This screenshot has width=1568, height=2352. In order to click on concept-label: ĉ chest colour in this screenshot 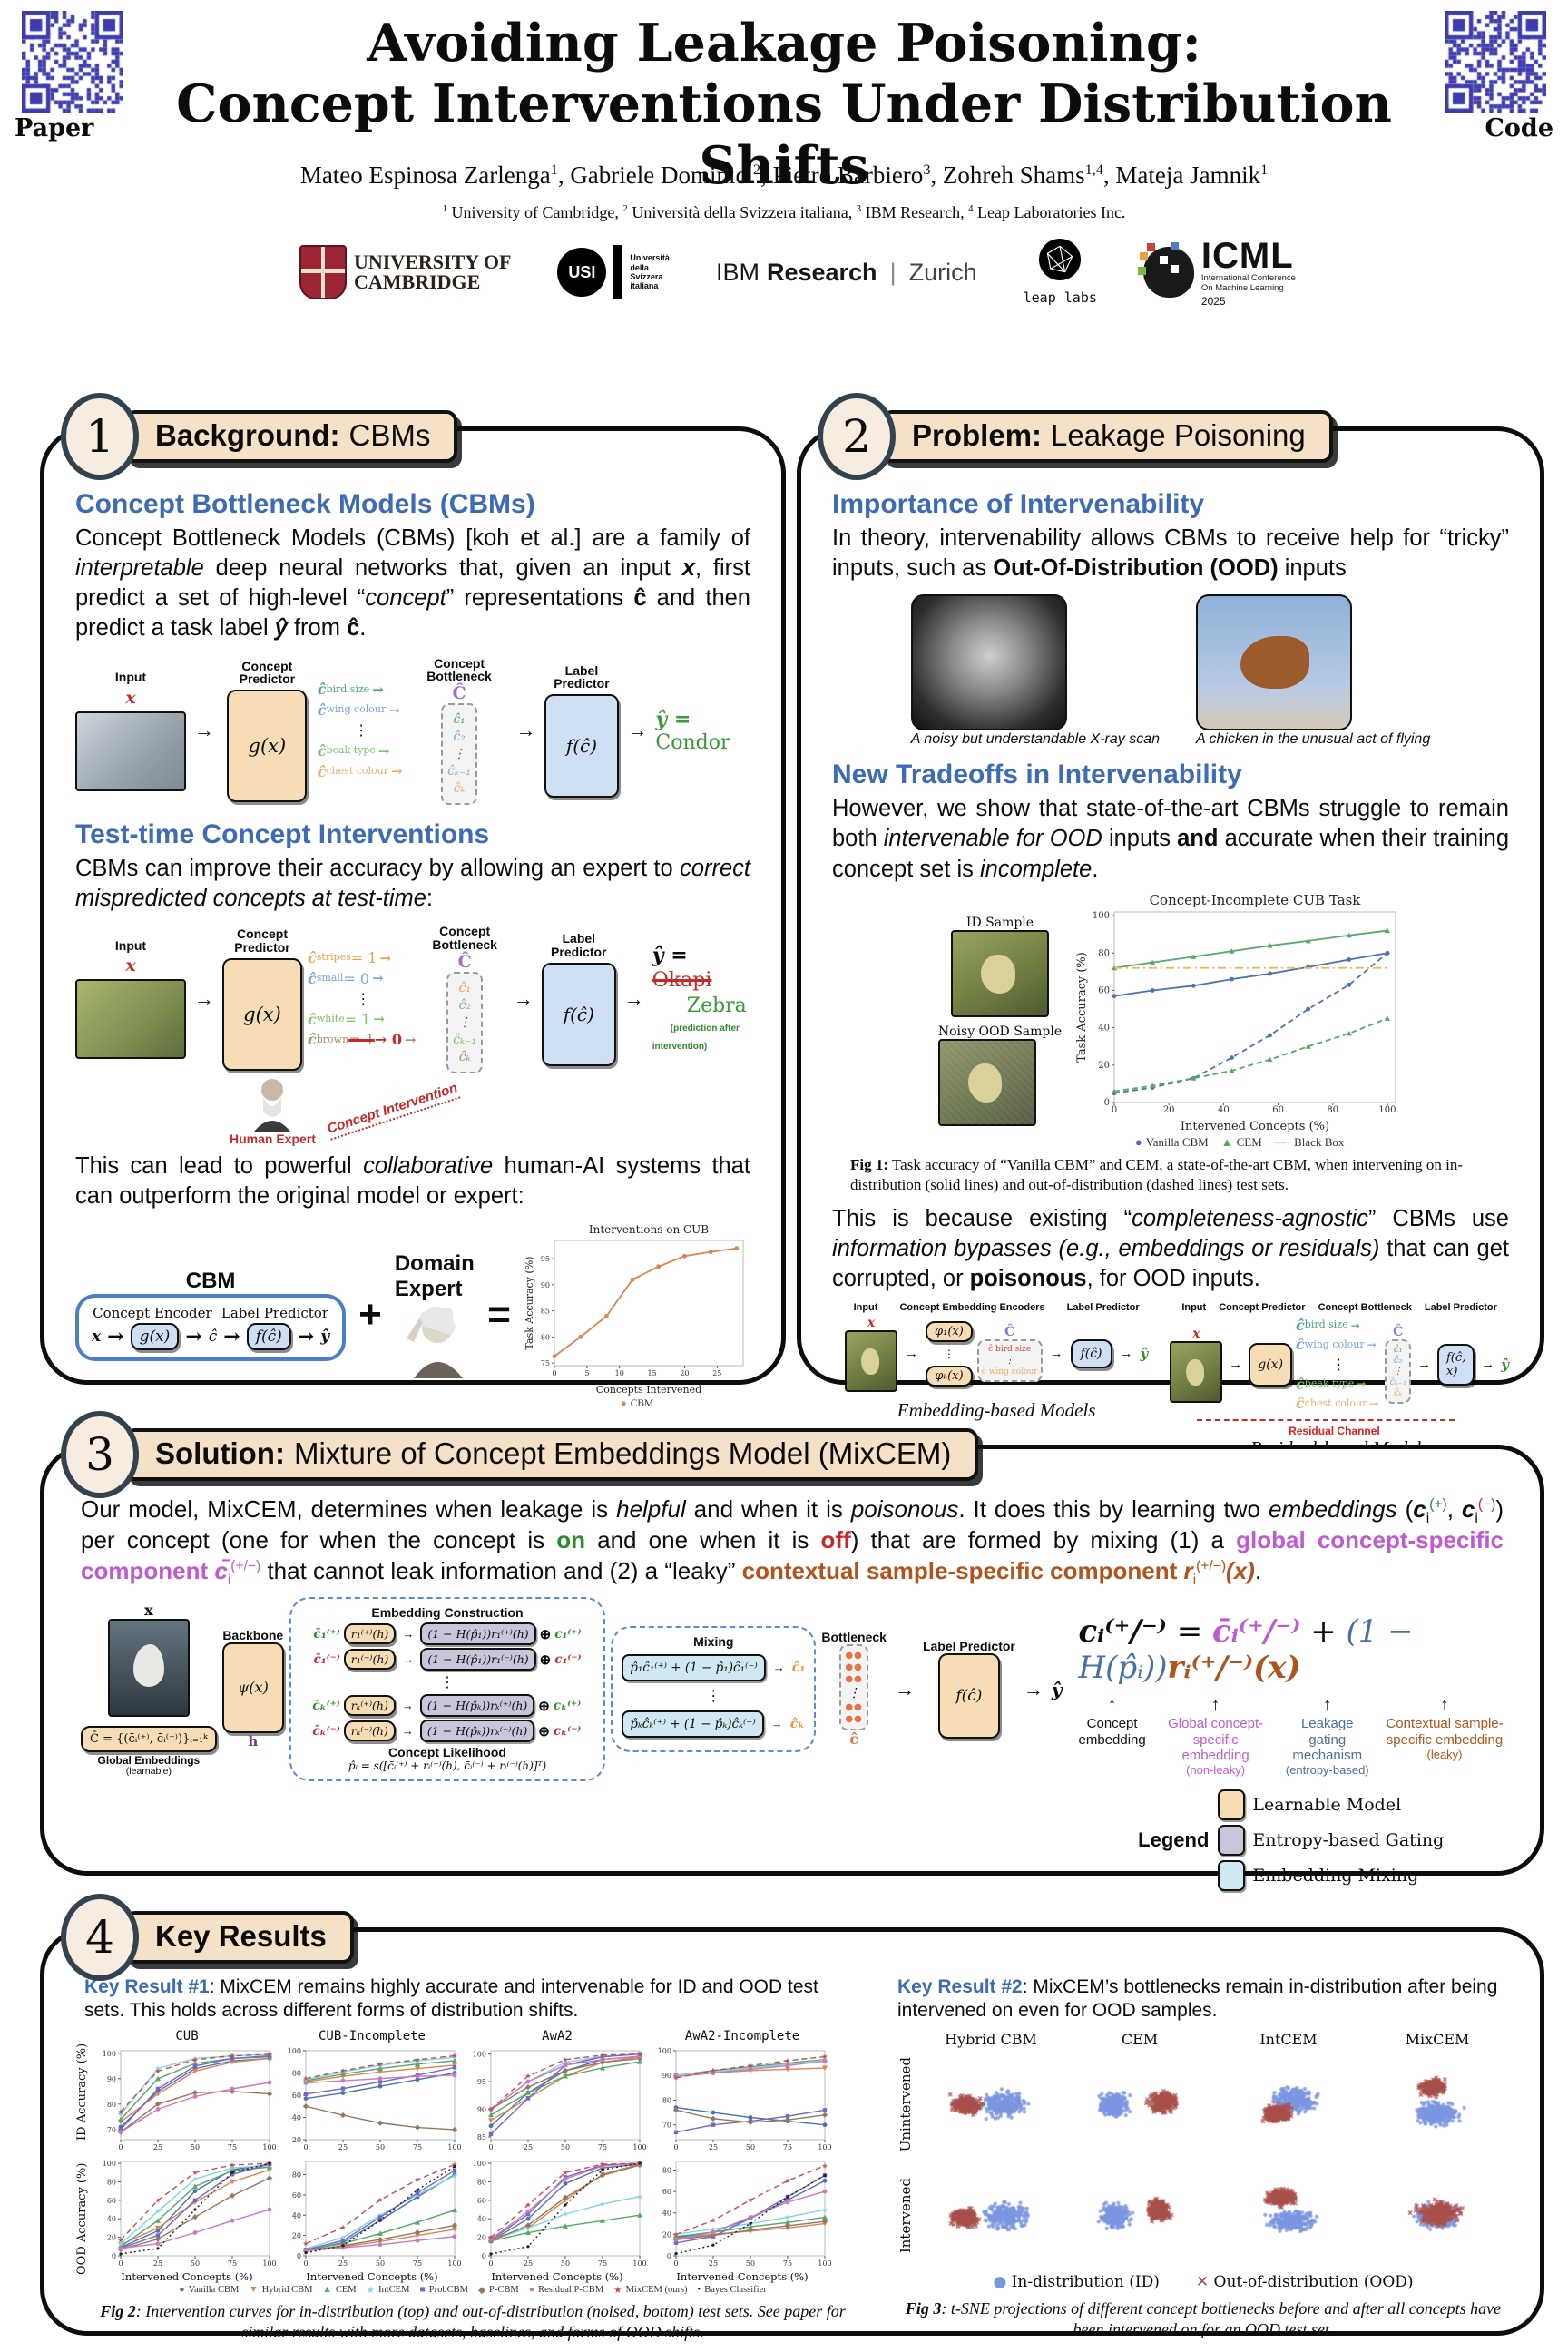, I will do `click(1338, 1404)`.